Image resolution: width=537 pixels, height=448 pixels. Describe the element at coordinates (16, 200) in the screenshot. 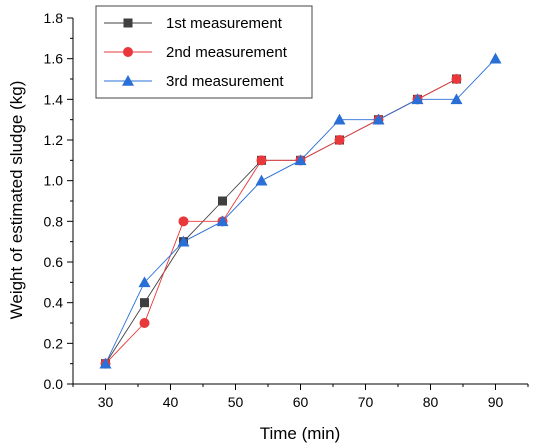

I see `y-axis-title: Weight of estimated sludge (kg)` at that location.